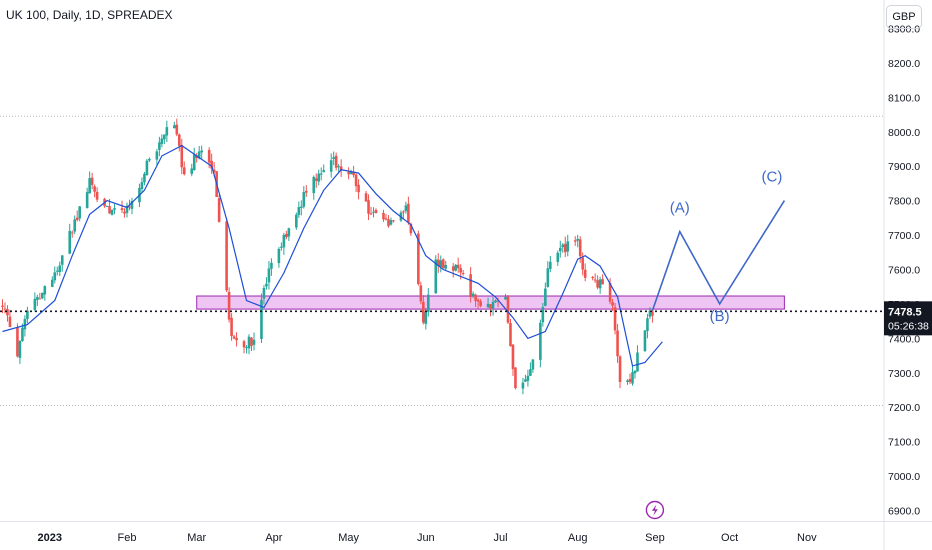  Describe the element at coordinates (729, 538) in the screenshot. I see `time-tick-label: Oct` at that location.